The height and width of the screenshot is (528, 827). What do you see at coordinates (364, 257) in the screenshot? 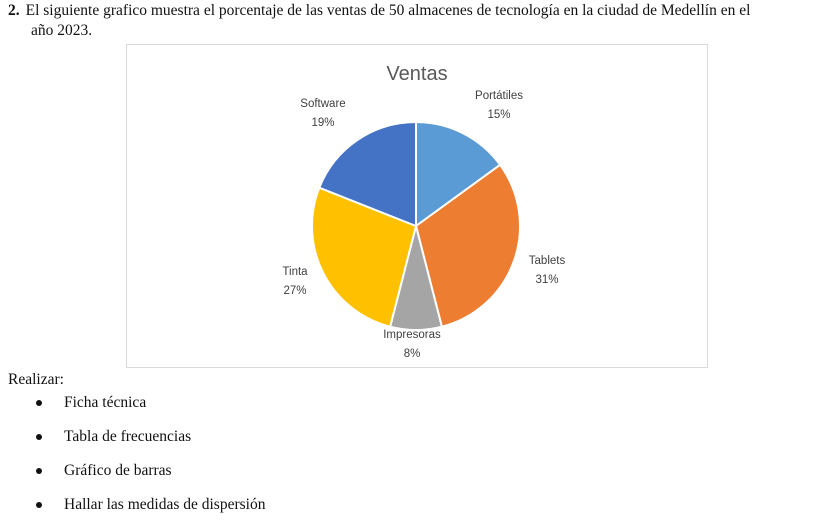
I see `pie-slice-tinta` at bounding box center [364, 257].